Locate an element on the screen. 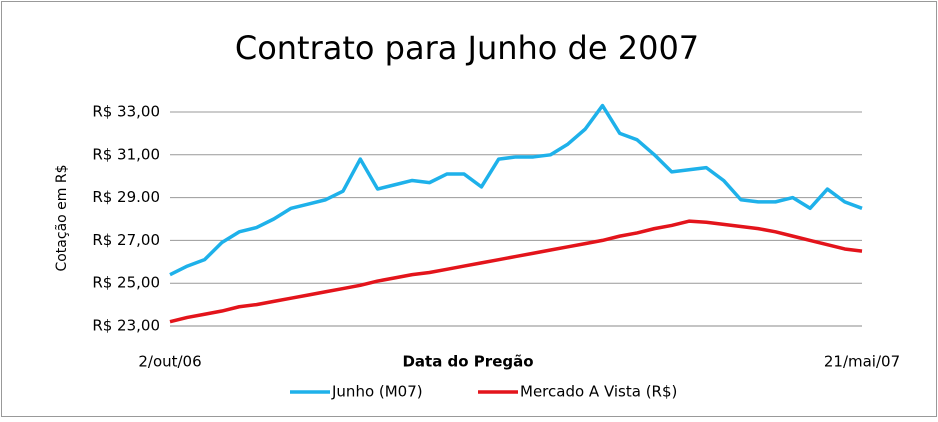 This screenshot has height=422, width=938. y-tick-label: R$ 25,00 is located at coordinates (126, 283).